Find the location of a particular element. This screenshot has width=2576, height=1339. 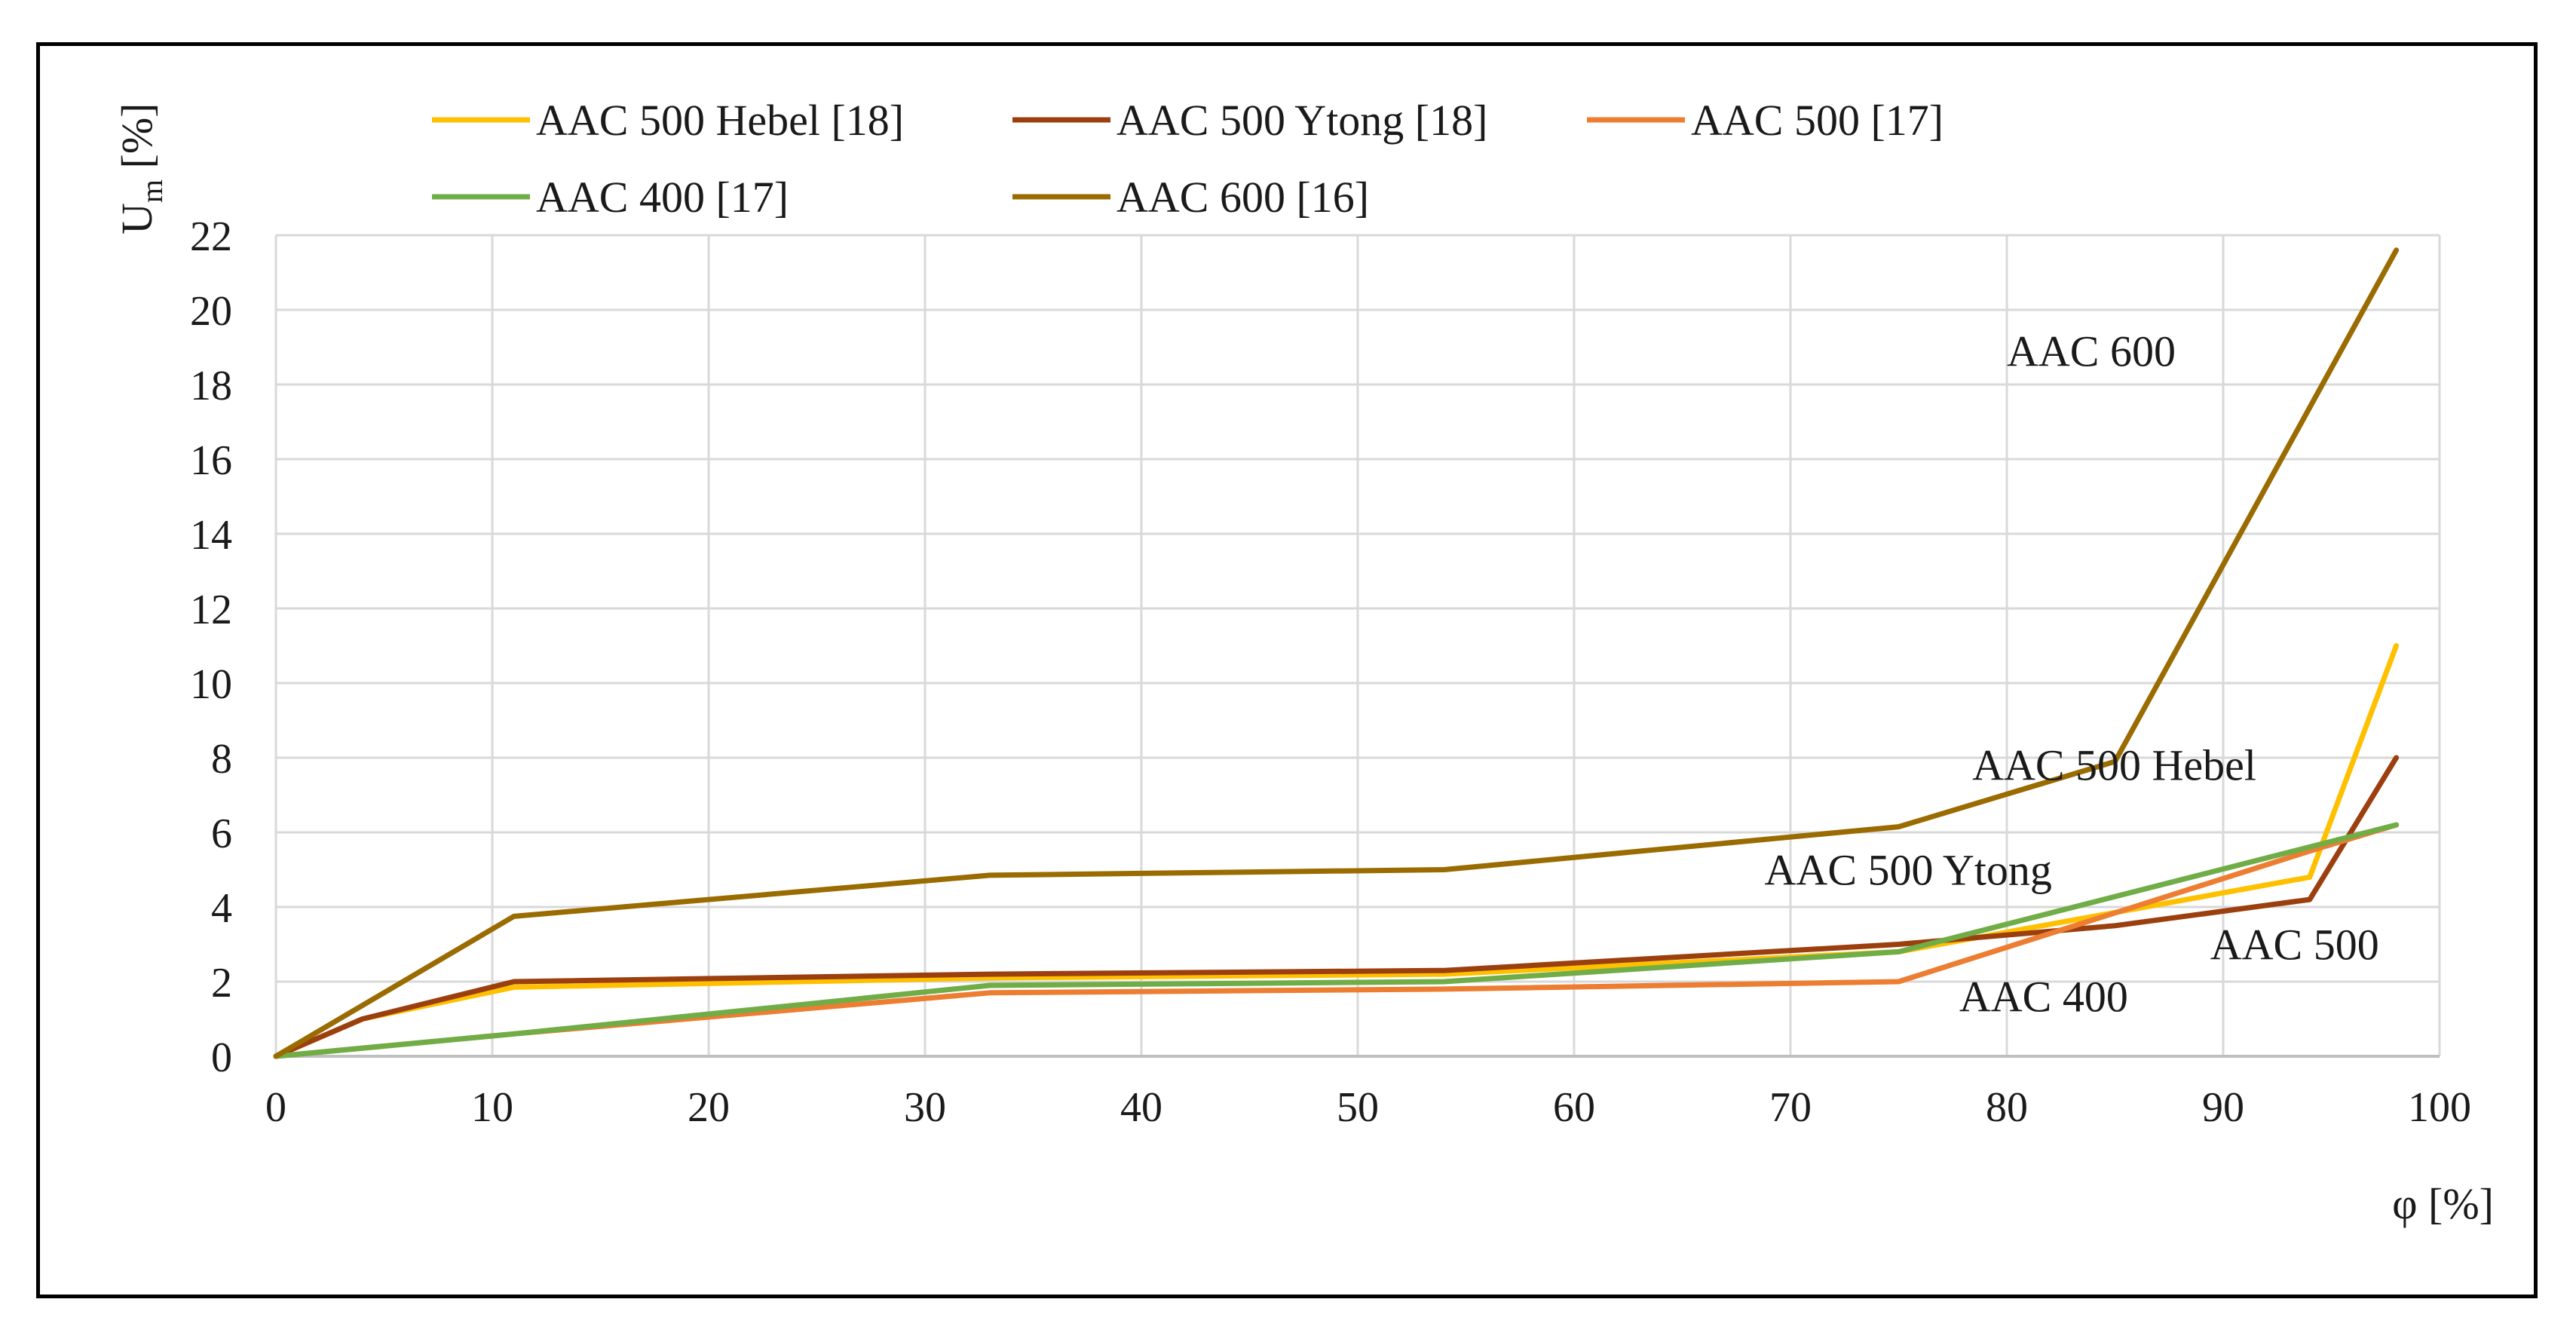

x-tick-label: 60 is located at coordinates (1574, 1107).